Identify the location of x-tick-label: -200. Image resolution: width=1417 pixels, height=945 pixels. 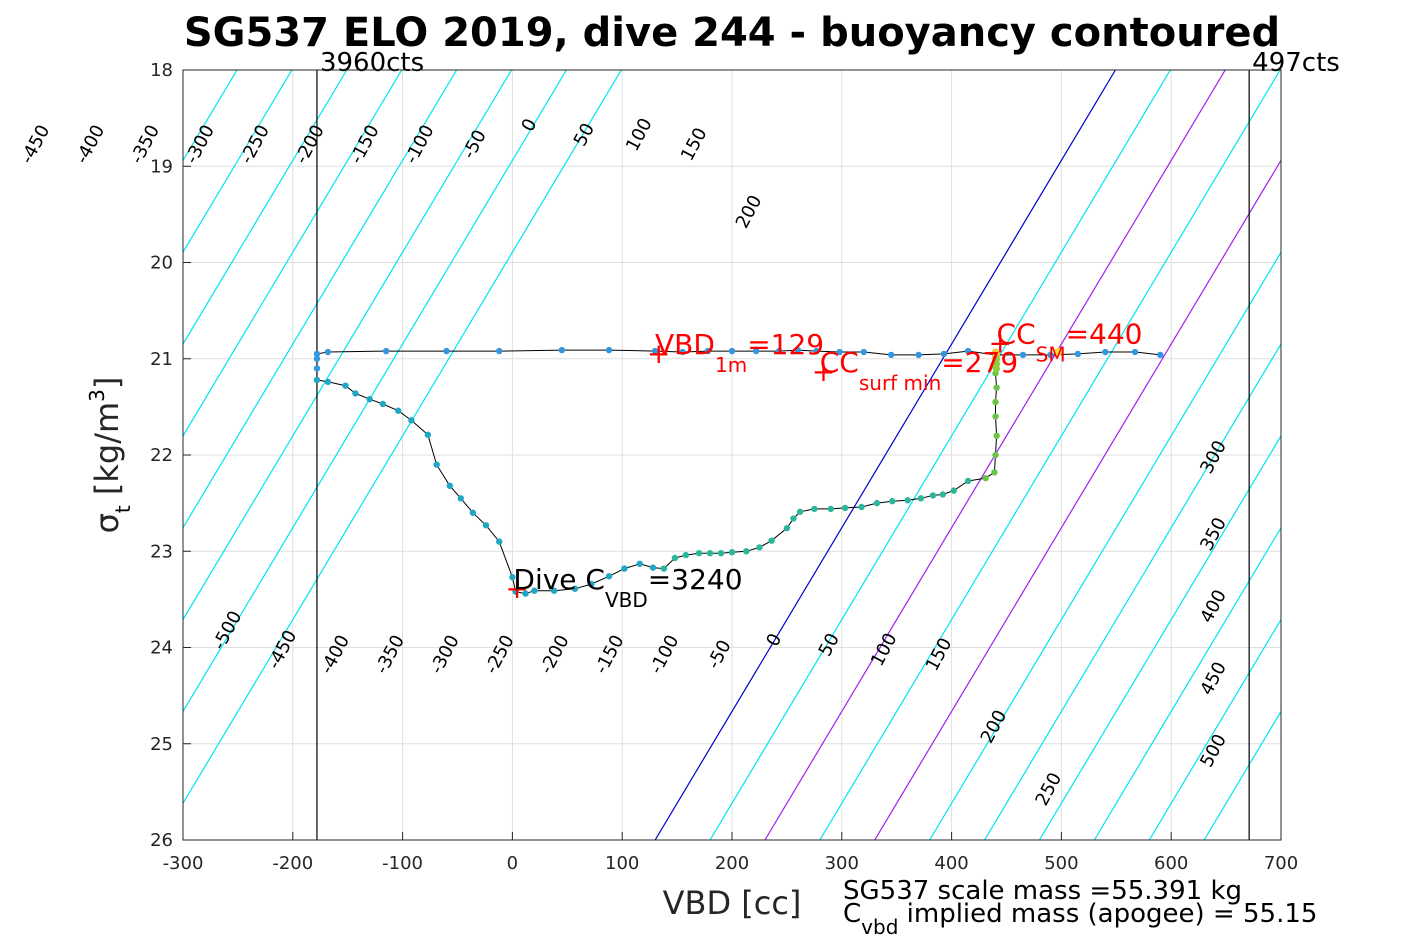
(292, 863).